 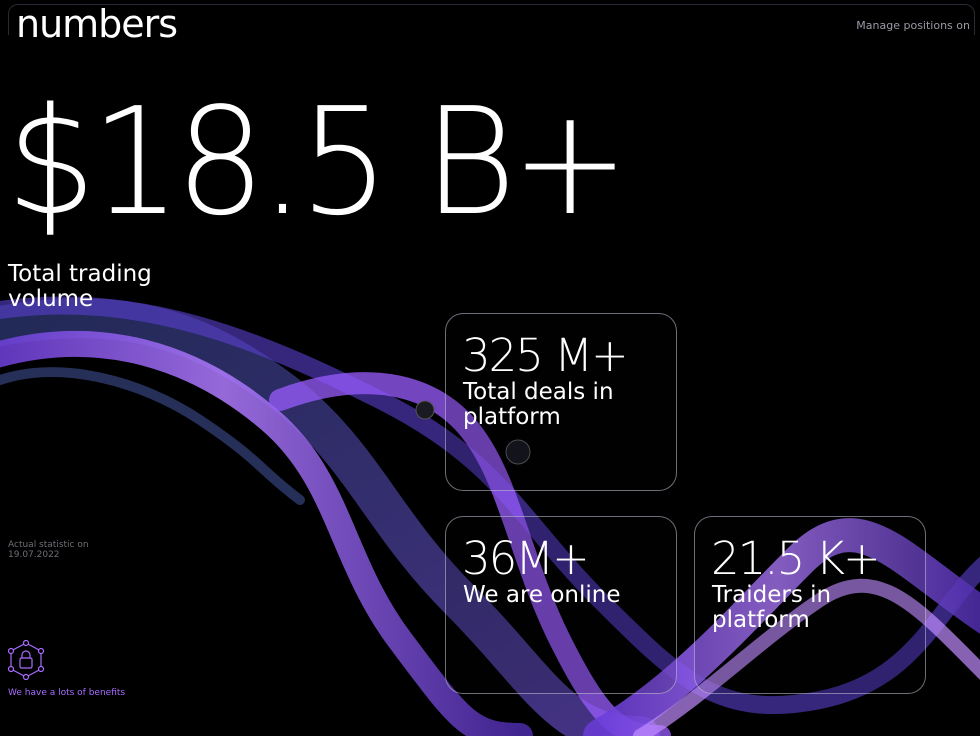 What do you see at coordinates (80, 286) in the screenshot?
I see `total-volume-label: Total trading volume` at bounding box center [80, 286].